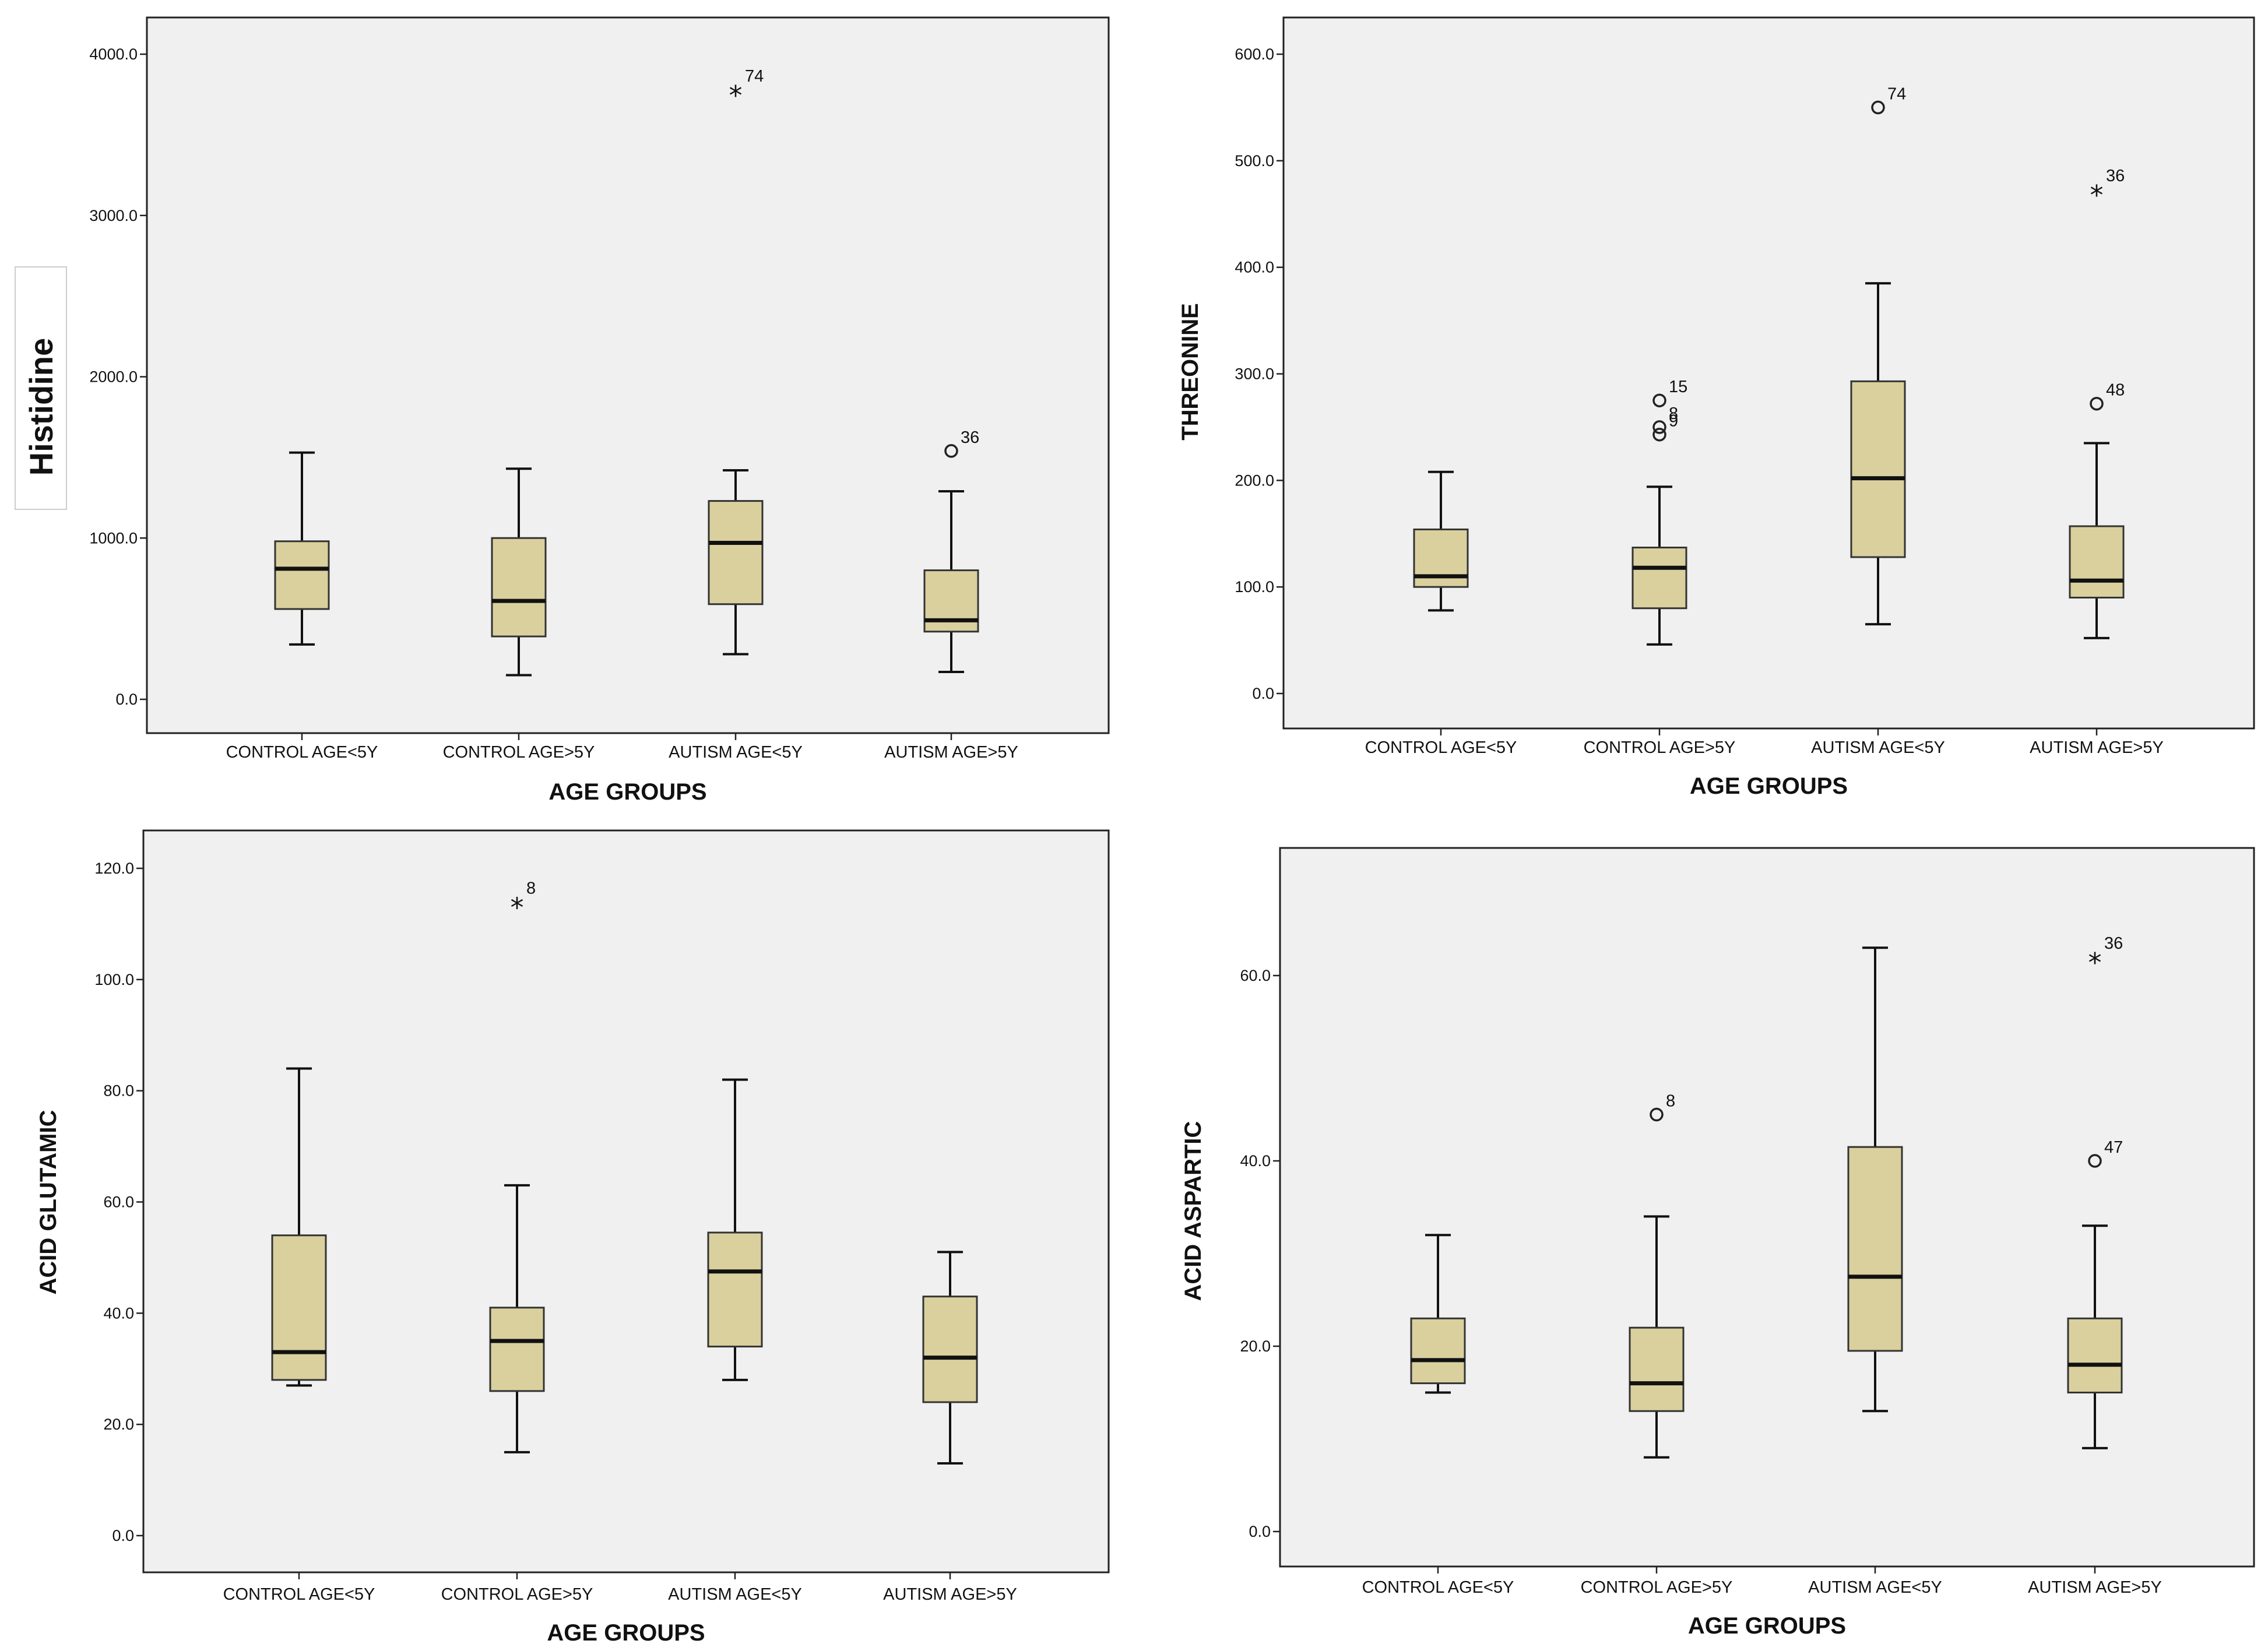  What do you see at coordinates (1254, 161) in the screenshot?
I see `y-tick-label: 500.0` at bounding box center [1254, 161].